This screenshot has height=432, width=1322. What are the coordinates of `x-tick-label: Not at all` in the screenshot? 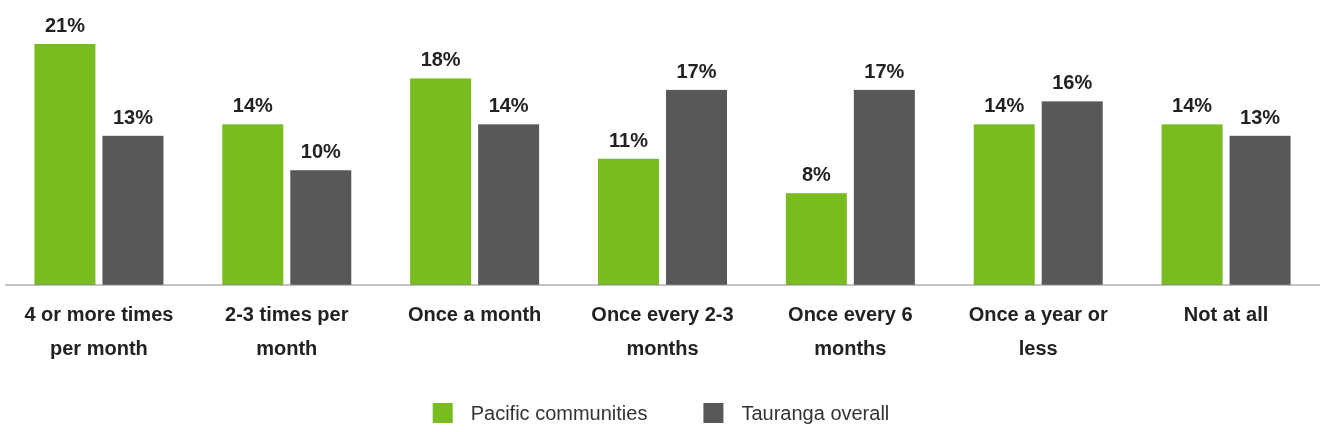 It's located at (1226, 314).